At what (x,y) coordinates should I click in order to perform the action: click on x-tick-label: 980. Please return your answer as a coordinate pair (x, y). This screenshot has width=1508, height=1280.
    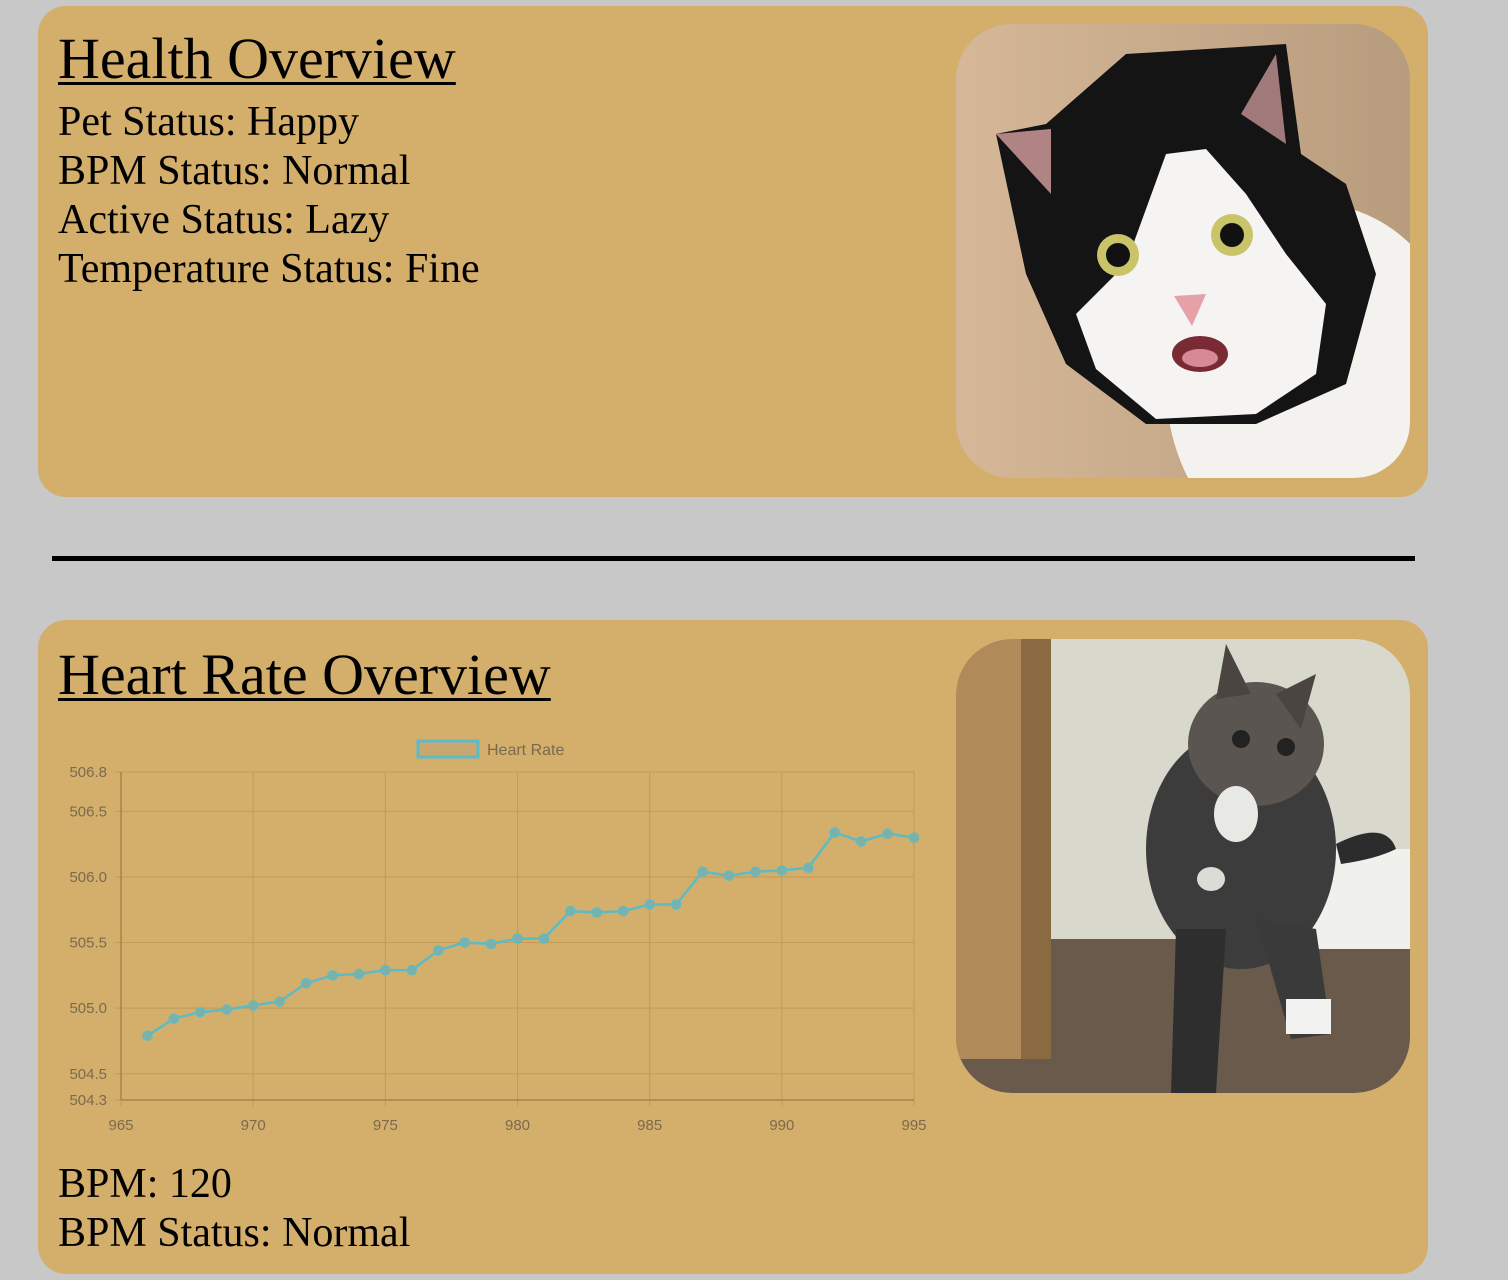
    Looking at the image, I should click on (517, 1125).